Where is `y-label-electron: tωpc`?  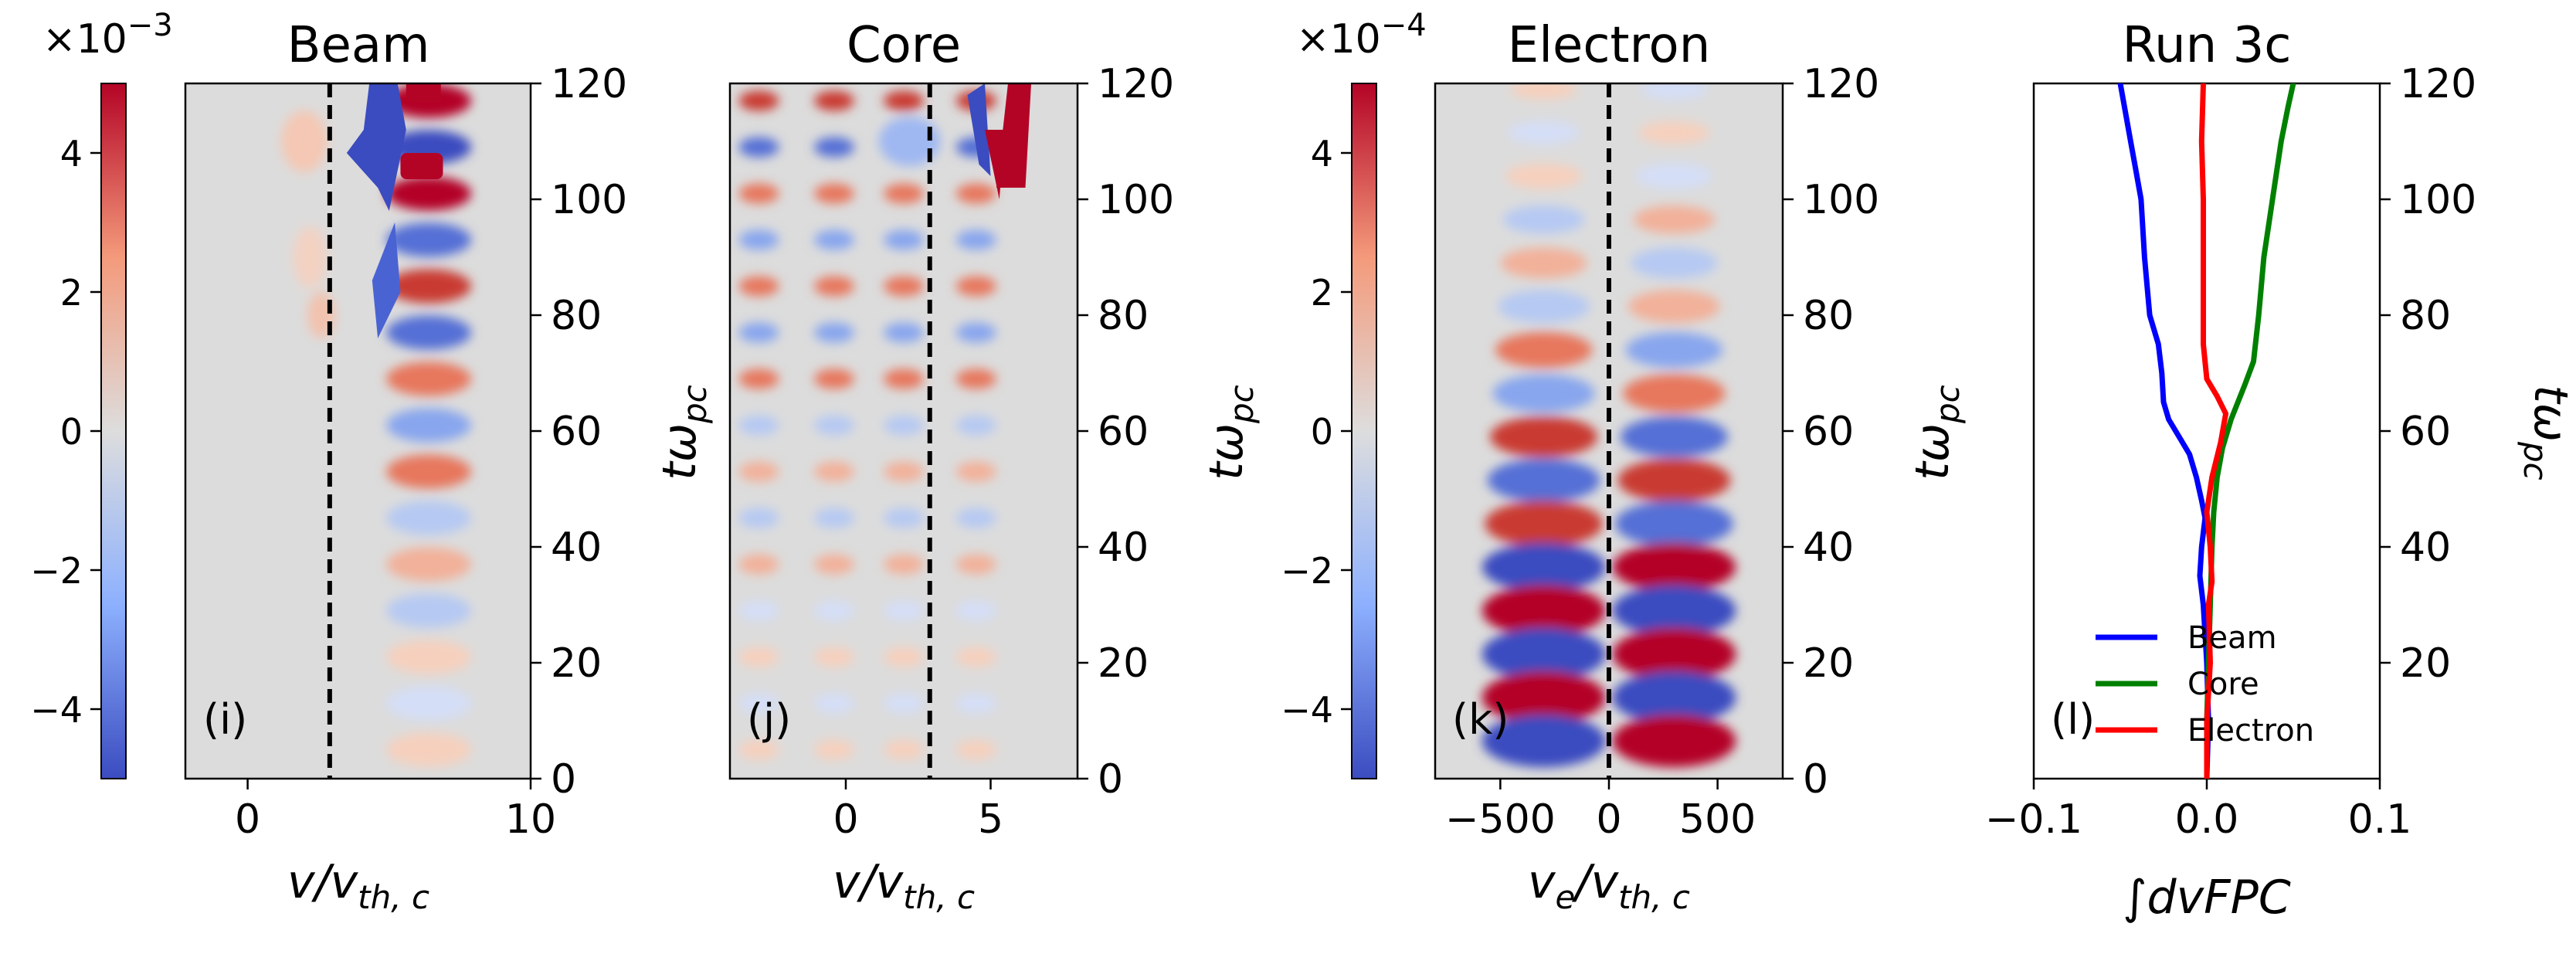 y-label-electron: tωpc is located at coordinates (1937, 432).